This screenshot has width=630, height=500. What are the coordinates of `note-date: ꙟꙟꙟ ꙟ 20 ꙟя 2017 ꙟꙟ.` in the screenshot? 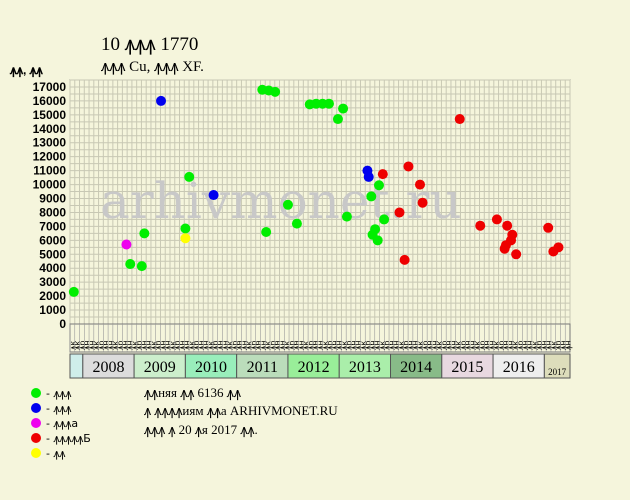 It's located at (201, 430).